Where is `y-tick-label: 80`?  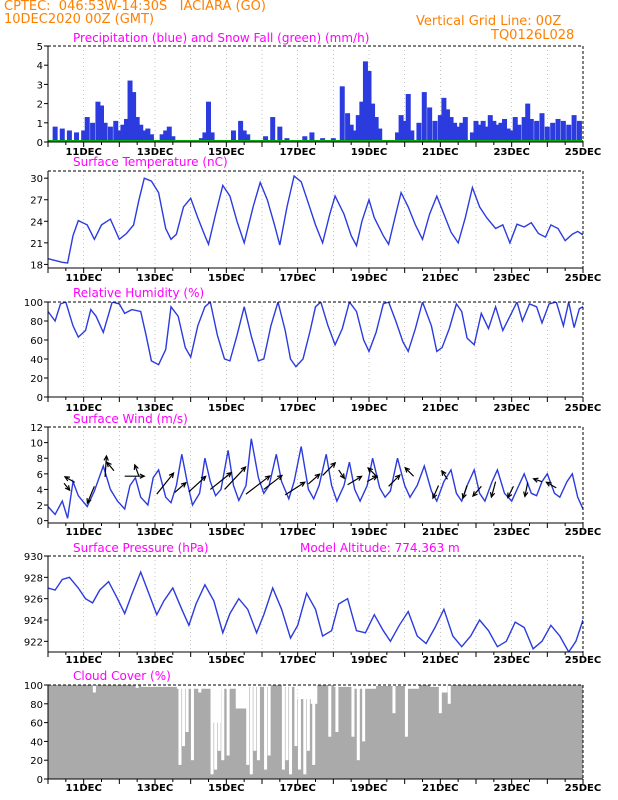 y-tick-label: 80 is located at coordinates (36, 705).